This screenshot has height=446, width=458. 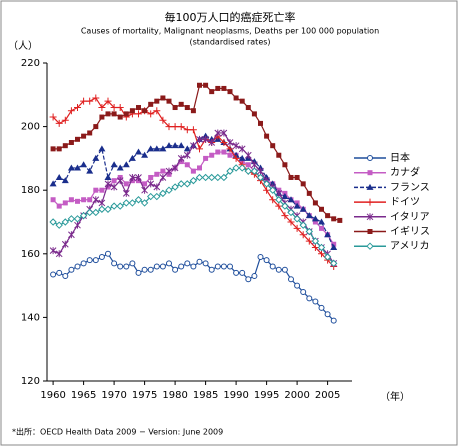 I want to click on x-tick-label: 1965, so click(x=83, y=395).